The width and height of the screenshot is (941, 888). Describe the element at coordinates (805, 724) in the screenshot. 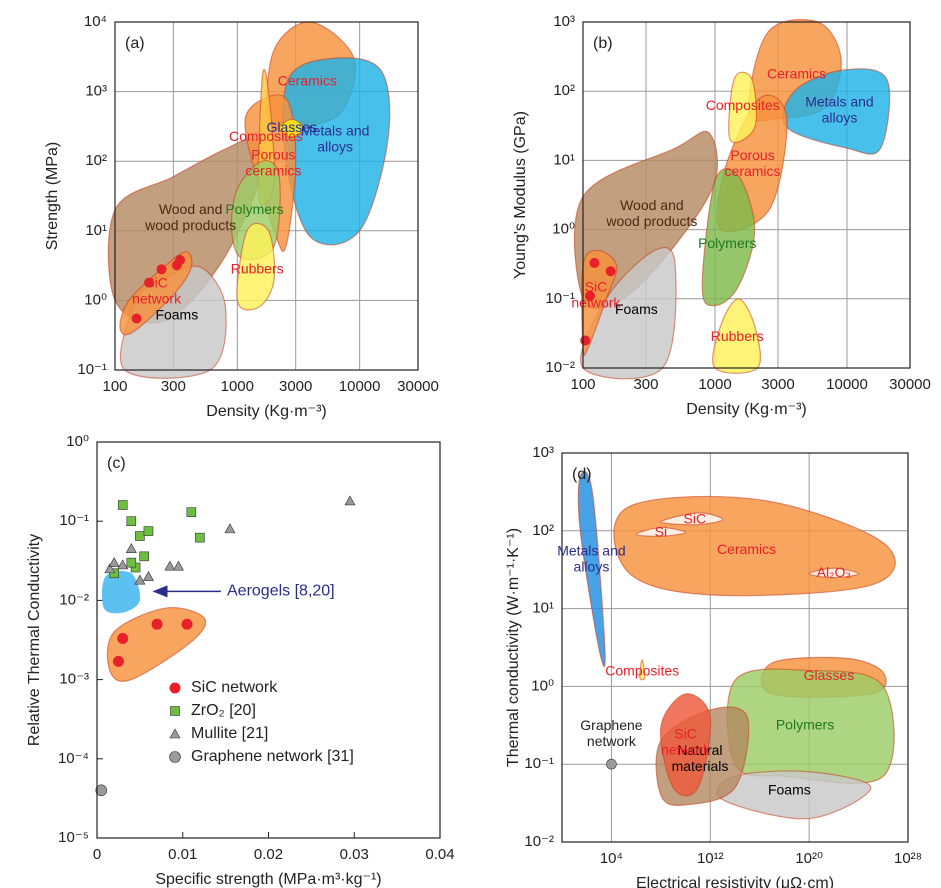

I see `region-label: Polymers` at that location.